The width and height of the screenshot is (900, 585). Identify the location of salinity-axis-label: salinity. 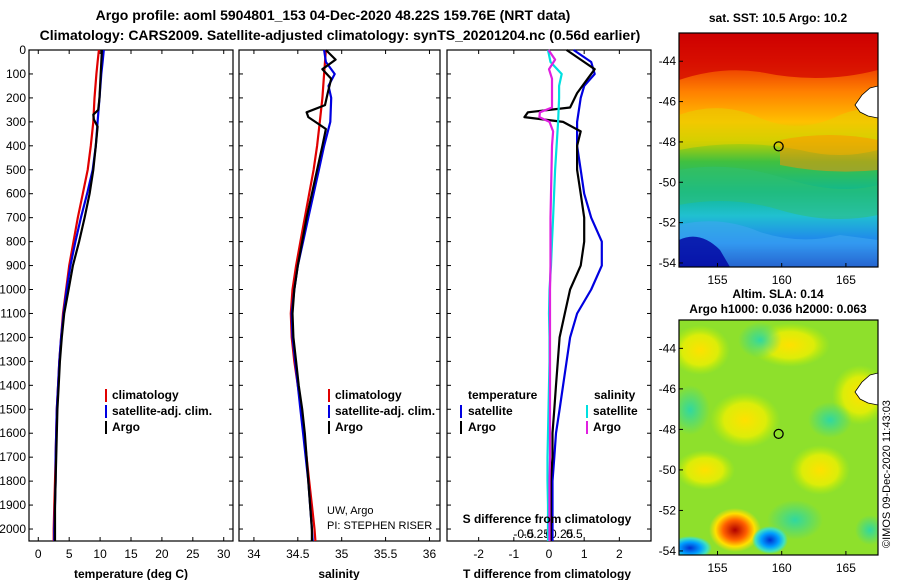
(339, 573).